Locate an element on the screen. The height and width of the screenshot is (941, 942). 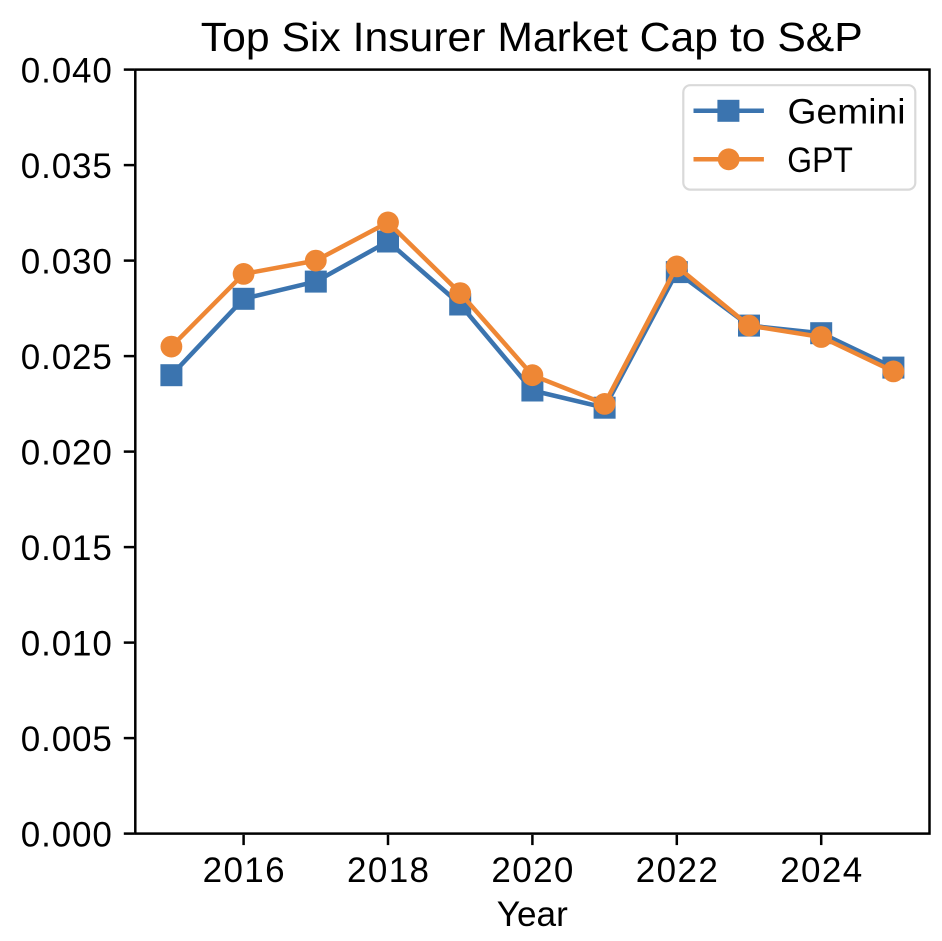
svg-text: 0.015 is located at coordinates (66, 548).